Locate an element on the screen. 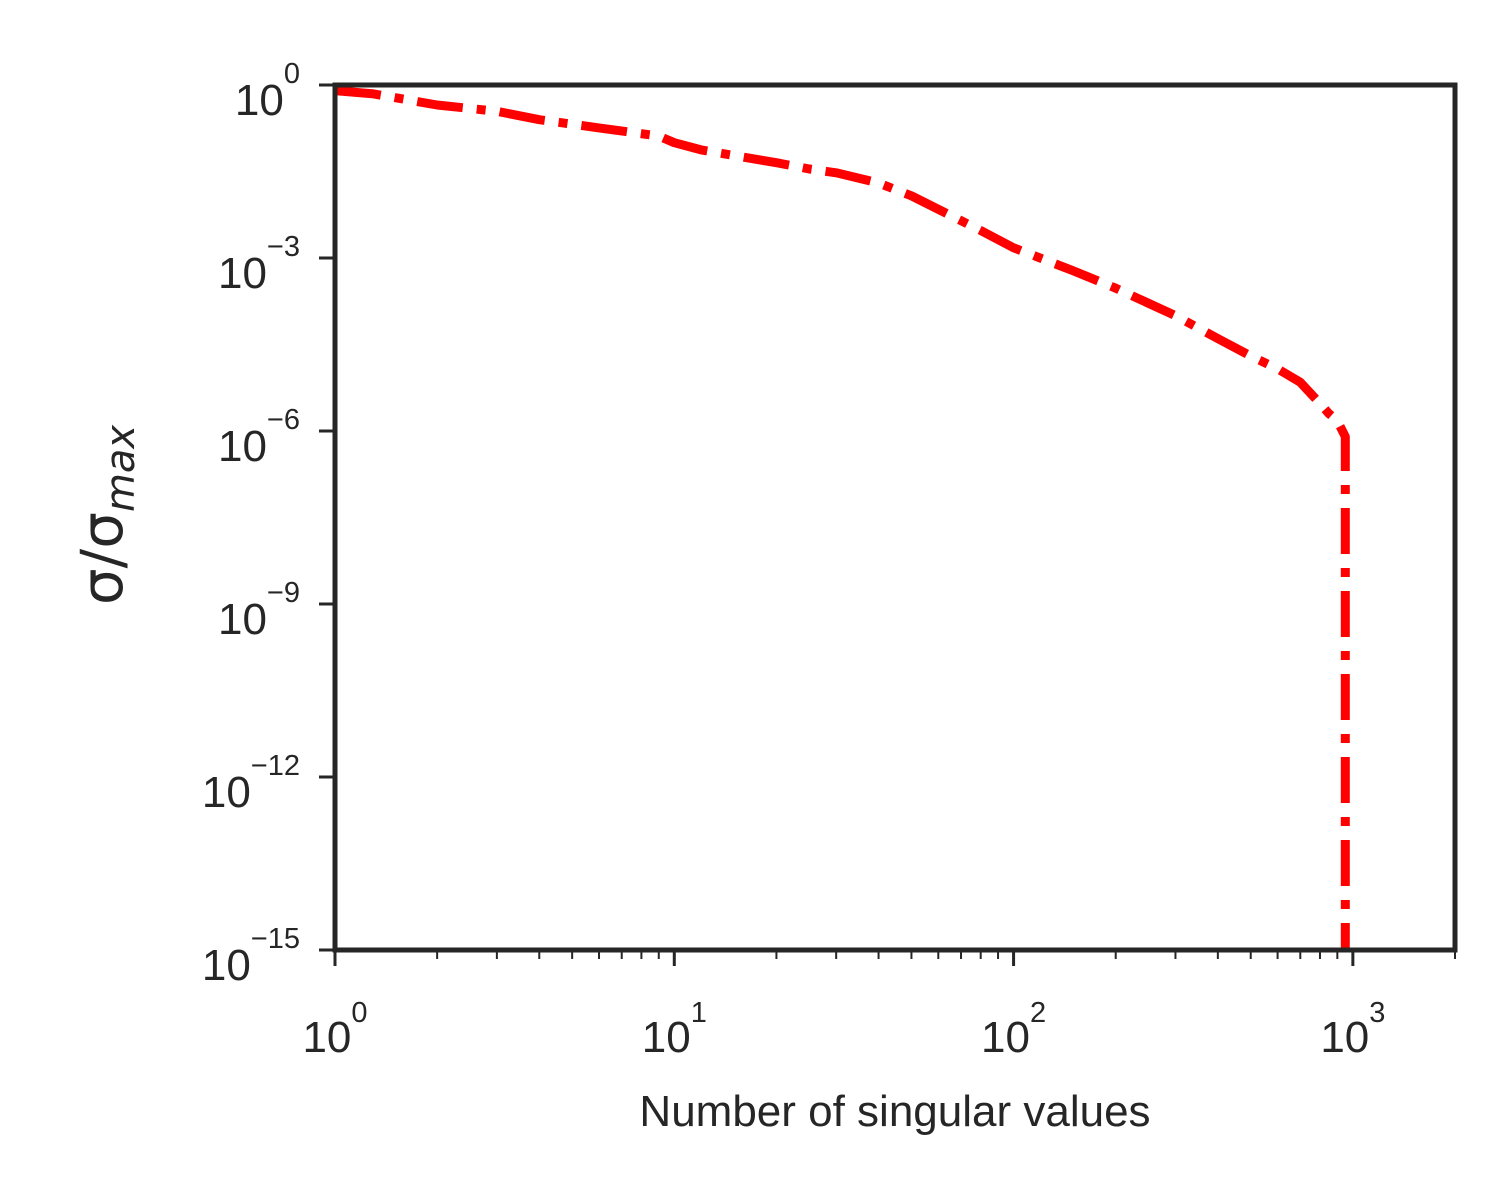 This screenshot has height=1200, width=1500. y-axis: 10⁰ 10⁻³ 10⁻⁶ 10⁻⁹ 10⁻¹² 10⁻¹⁵ is located at coordinates (268, 524).